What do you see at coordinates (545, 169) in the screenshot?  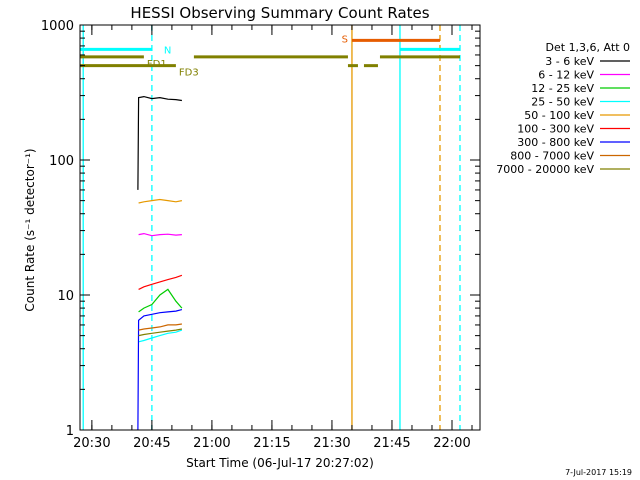 I see `legend-label-8: 7000 - 20000 keV` at bounding box center [545, 169].